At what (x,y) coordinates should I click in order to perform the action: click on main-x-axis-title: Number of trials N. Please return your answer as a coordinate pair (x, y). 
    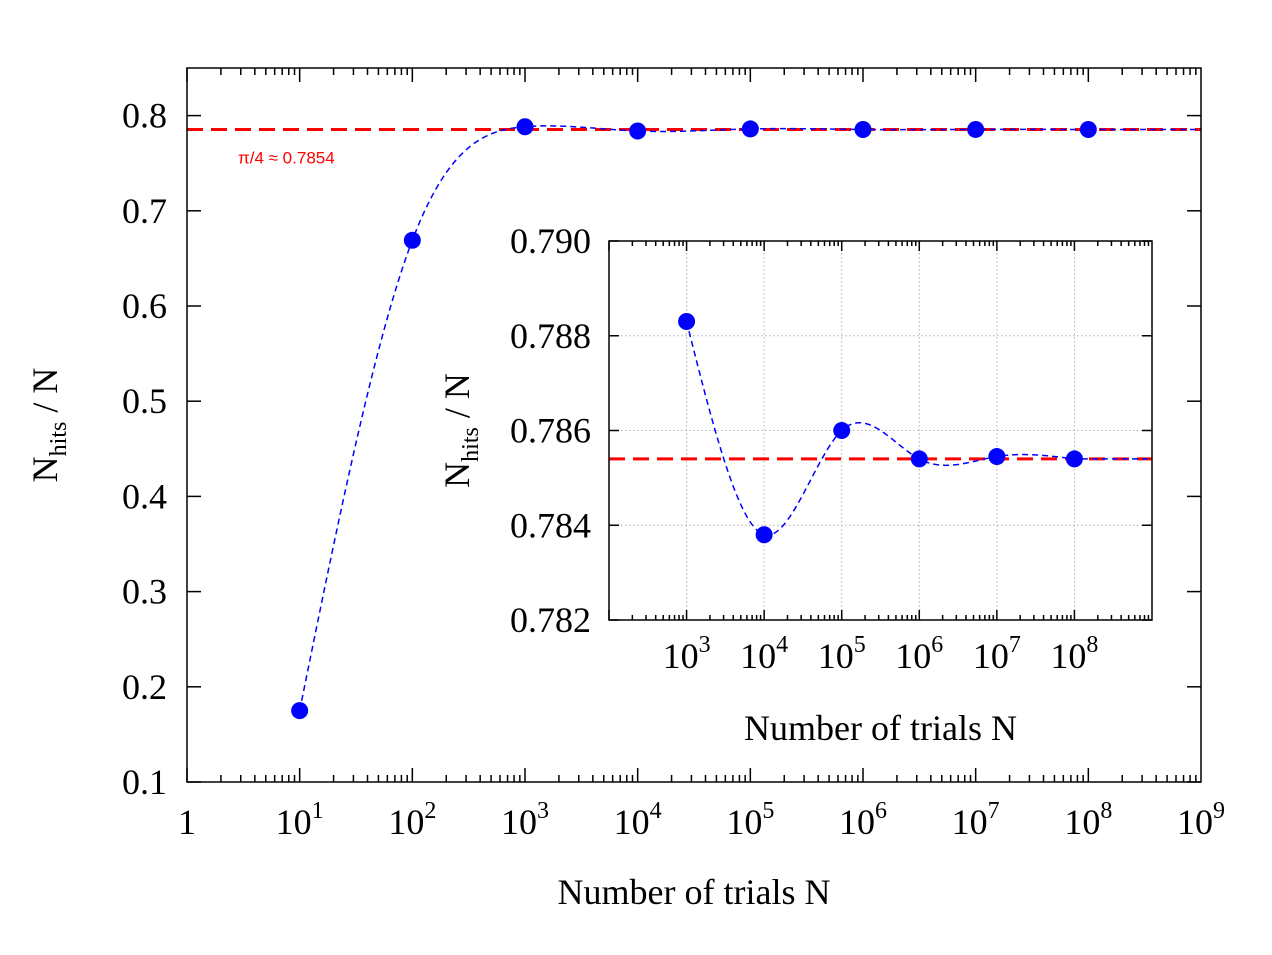
    Looking at the image, I should click on (694, 892).